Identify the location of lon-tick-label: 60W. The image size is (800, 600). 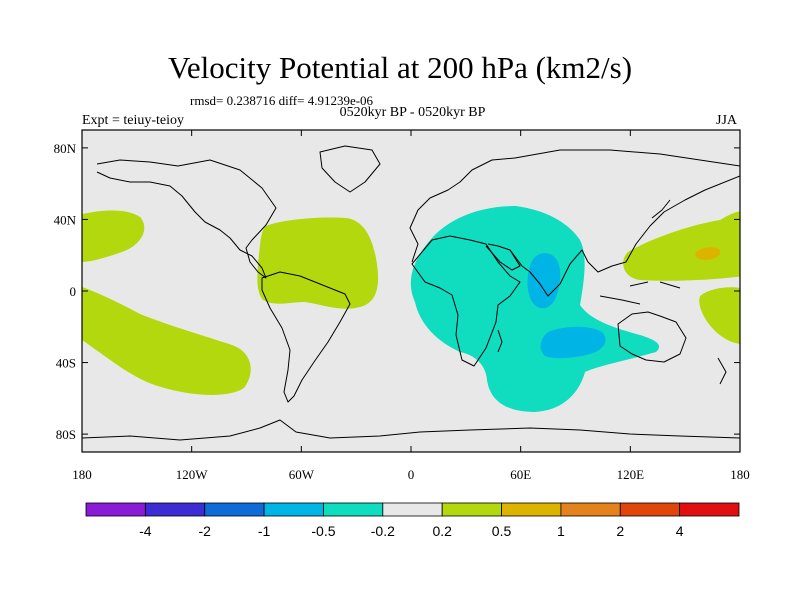
(302, 474).